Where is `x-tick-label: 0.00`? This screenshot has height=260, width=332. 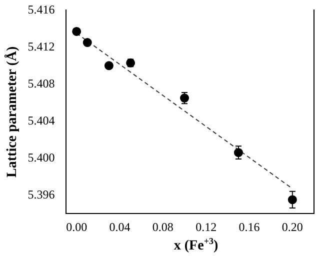 x-tick-label: 0.00 is located at coordinates (77, 227).